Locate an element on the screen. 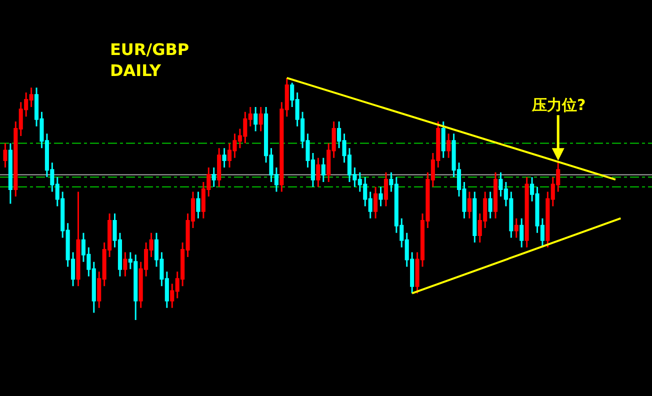  chart-title: EUR/GBP is located at coordinates (150, 49).